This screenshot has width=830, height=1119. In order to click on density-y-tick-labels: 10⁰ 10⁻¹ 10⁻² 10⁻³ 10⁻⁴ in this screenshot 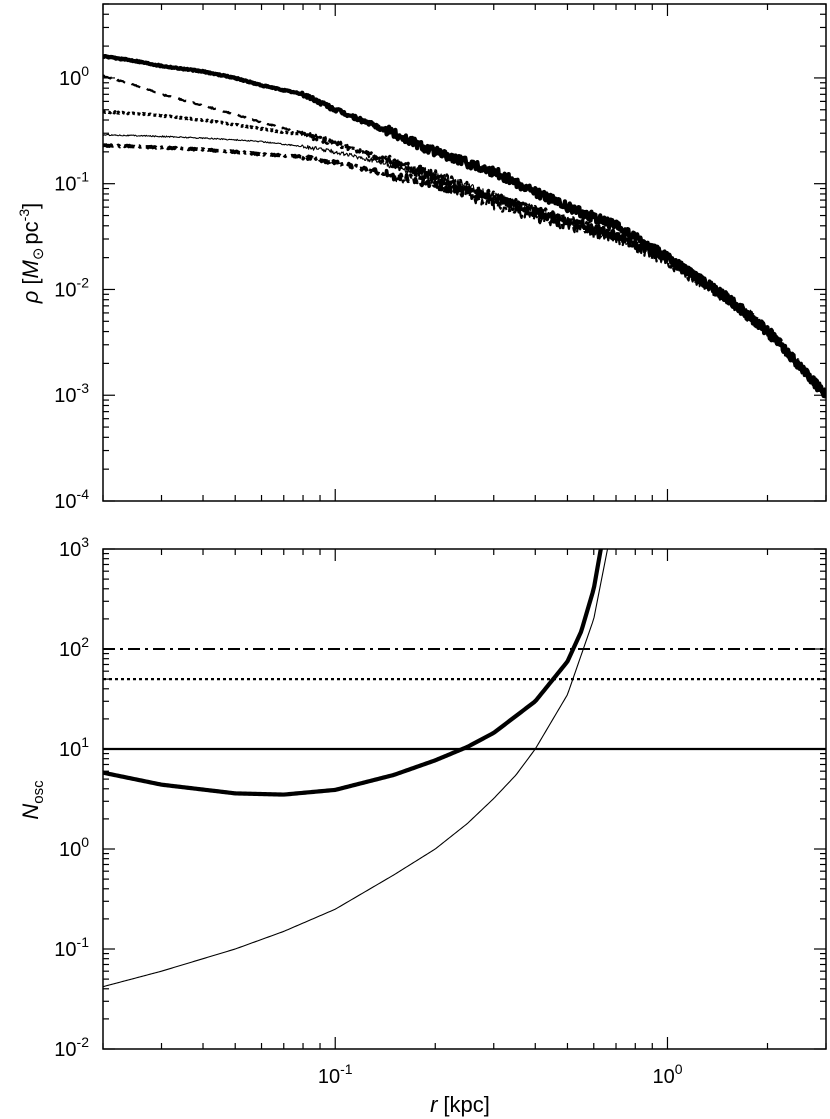, I will do `click(71, 288)`.